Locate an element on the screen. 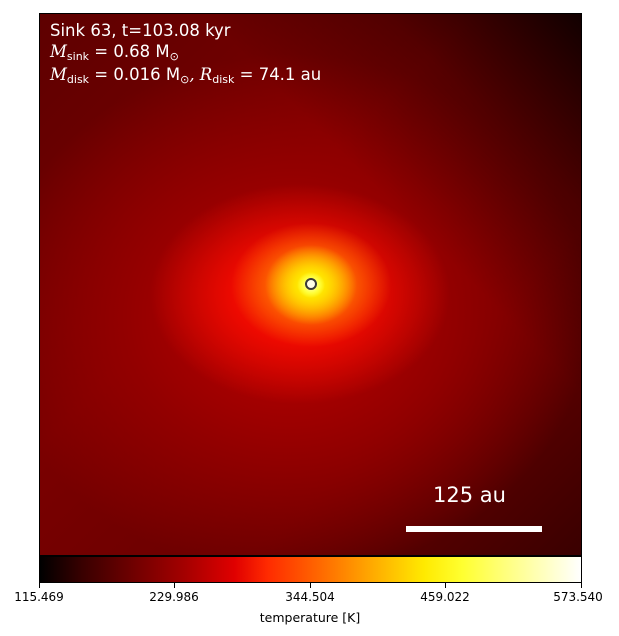 This screenshot has height=636, width=619. sink-mass-label: Msink = 0.68 M⊙ is located at coordinates (114, 54).